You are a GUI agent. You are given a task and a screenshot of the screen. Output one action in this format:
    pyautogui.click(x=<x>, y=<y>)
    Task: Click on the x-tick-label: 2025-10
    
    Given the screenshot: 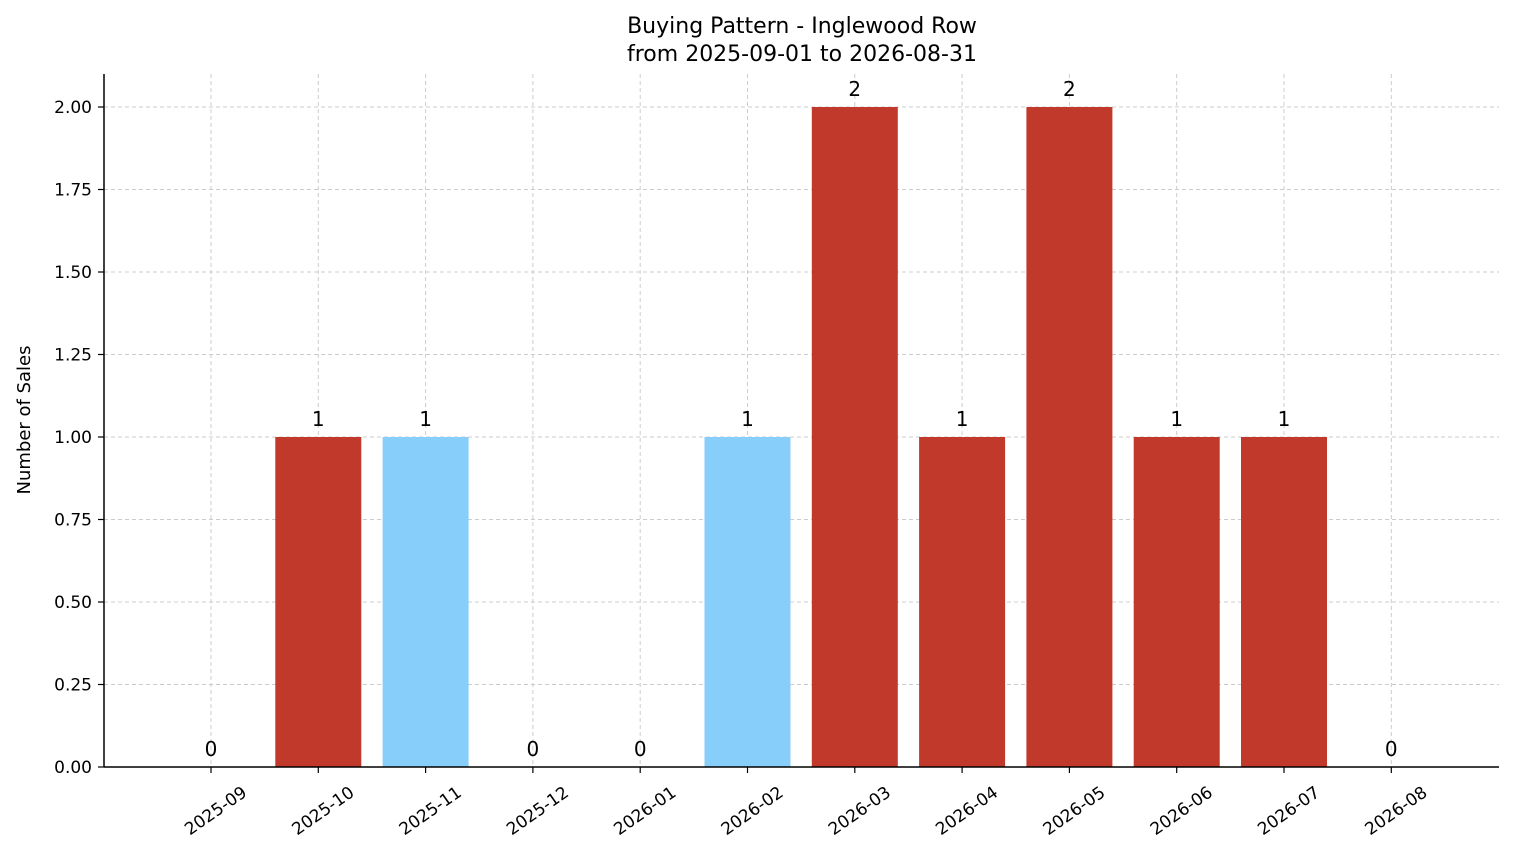 What is the action you would take?
    pyautogui.click(x=324, y=811)
    